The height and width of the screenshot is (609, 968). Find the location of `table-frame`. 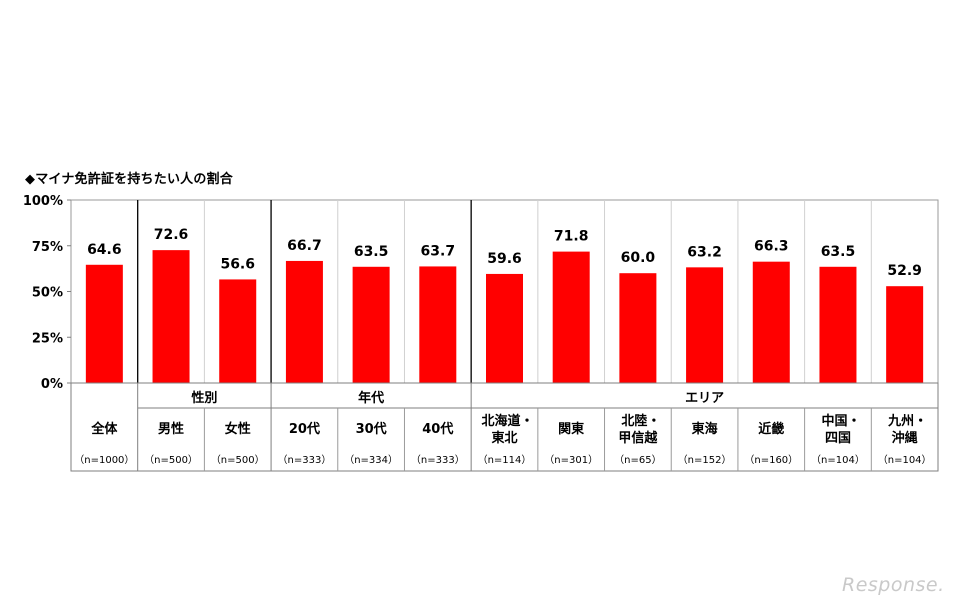

table-frame is located at coordinates (504, 427).